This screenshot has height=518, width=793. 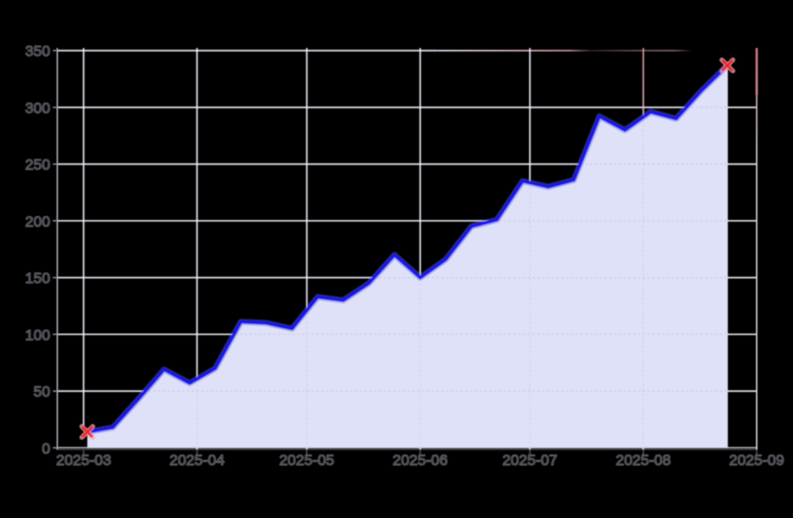 What do you see at coordinates (37, 221) in the screenshot?
I see `svg-text: 200` at bounding box center [37, 221].